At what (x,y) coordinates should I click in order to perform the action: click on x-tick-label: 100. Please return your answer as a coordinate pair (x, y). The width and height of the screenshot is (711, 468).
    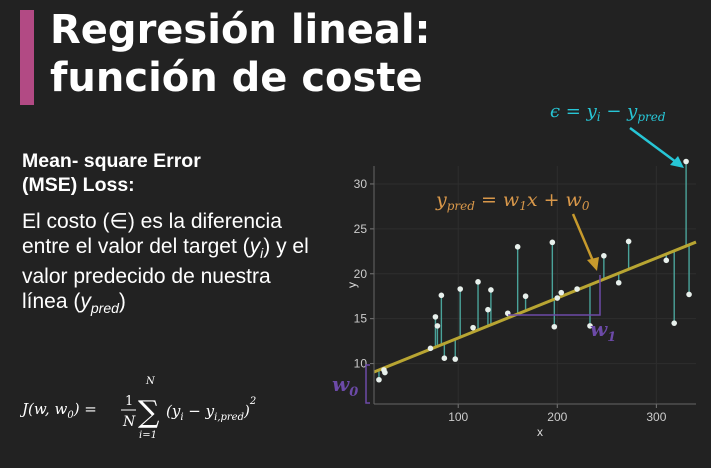
    Looking at the image, I should click on (458, 417).